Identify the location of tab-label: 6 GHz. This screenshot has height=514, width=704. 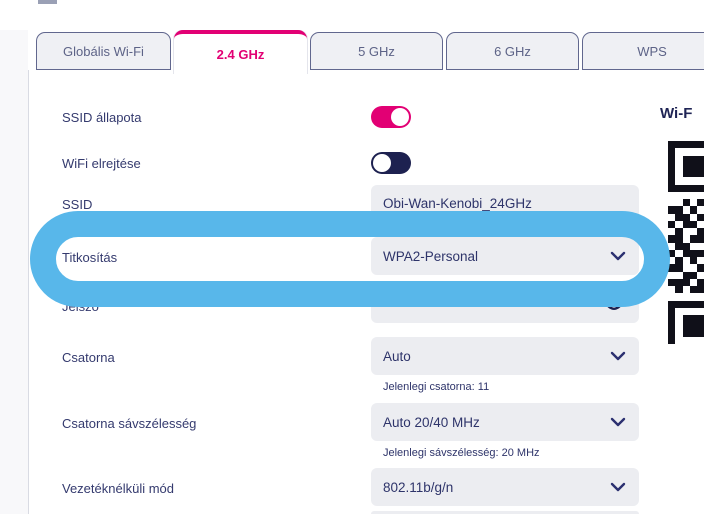
(512, 51).